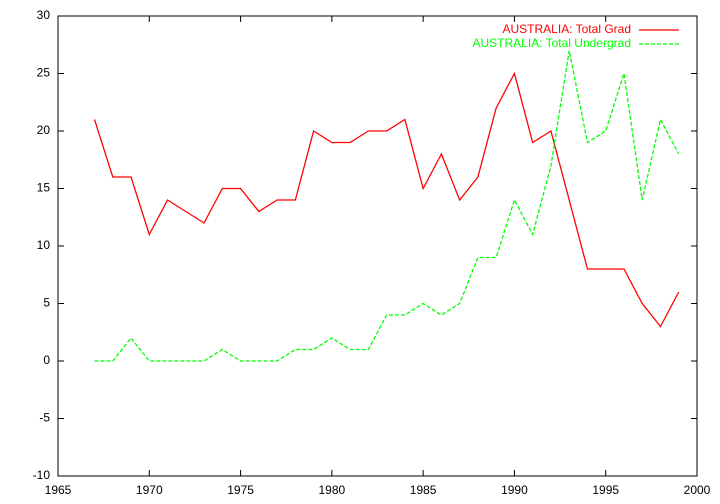  I want to click on x-tick-label: 1990, so click(514, 490).